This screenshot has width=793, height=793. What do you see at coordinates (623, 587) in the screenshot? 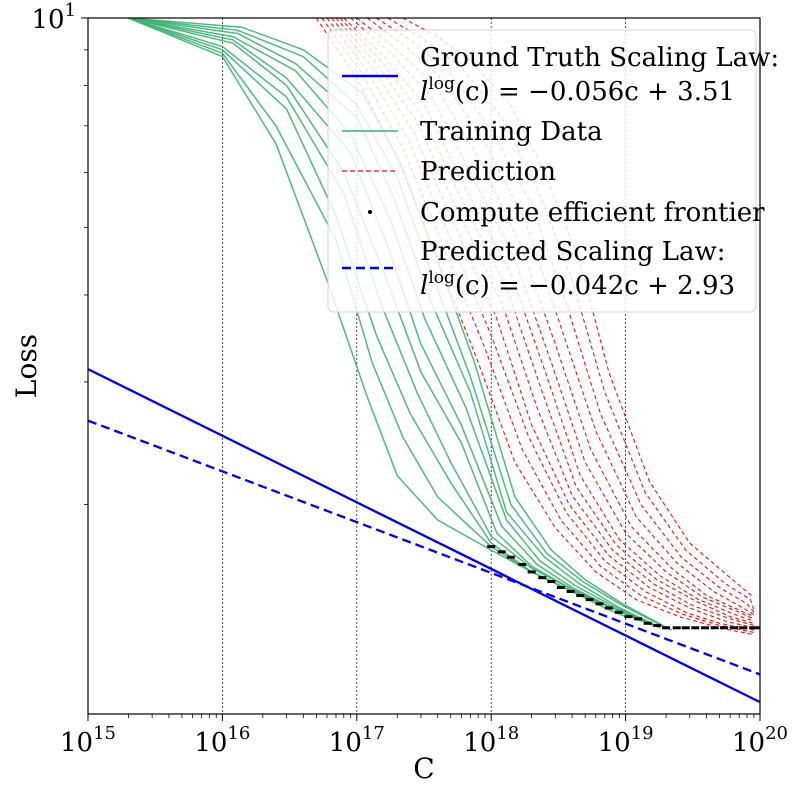
I see `compute-frontier-points` at bounding box center [623, 587].